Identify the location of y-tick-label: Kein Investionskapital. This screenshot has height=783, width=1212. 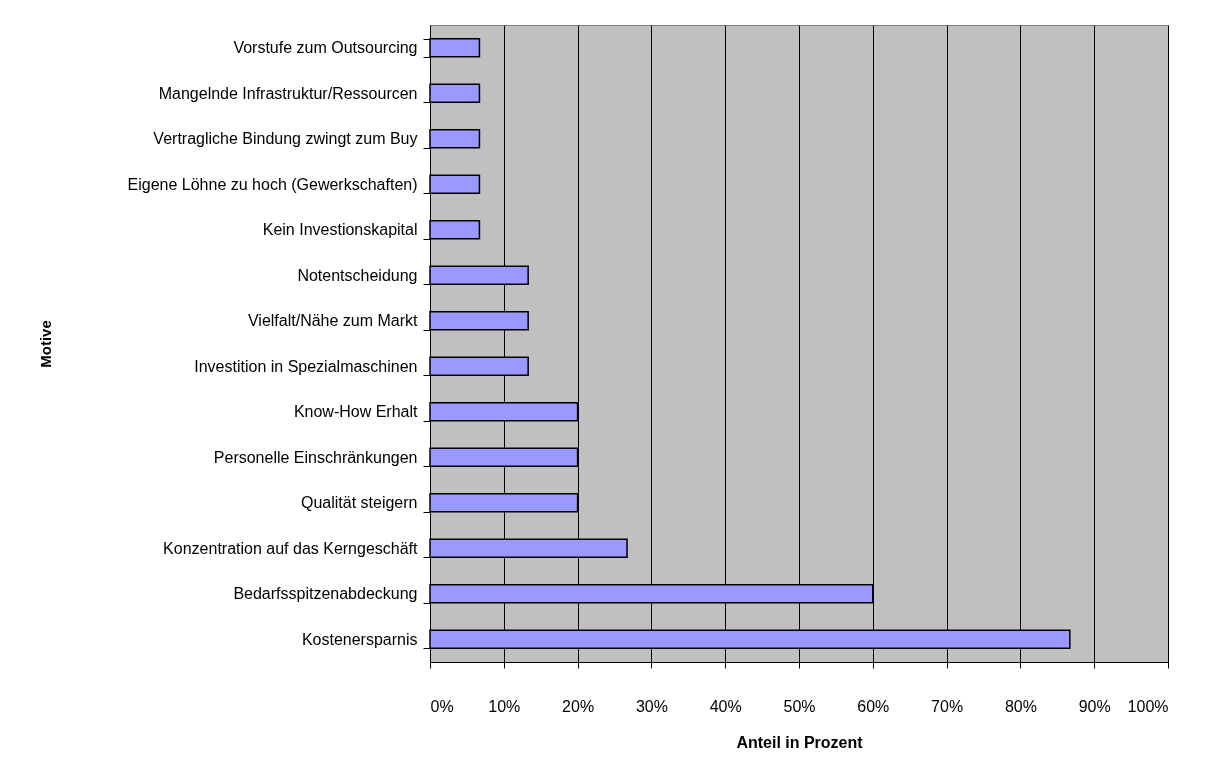
(340, 230).